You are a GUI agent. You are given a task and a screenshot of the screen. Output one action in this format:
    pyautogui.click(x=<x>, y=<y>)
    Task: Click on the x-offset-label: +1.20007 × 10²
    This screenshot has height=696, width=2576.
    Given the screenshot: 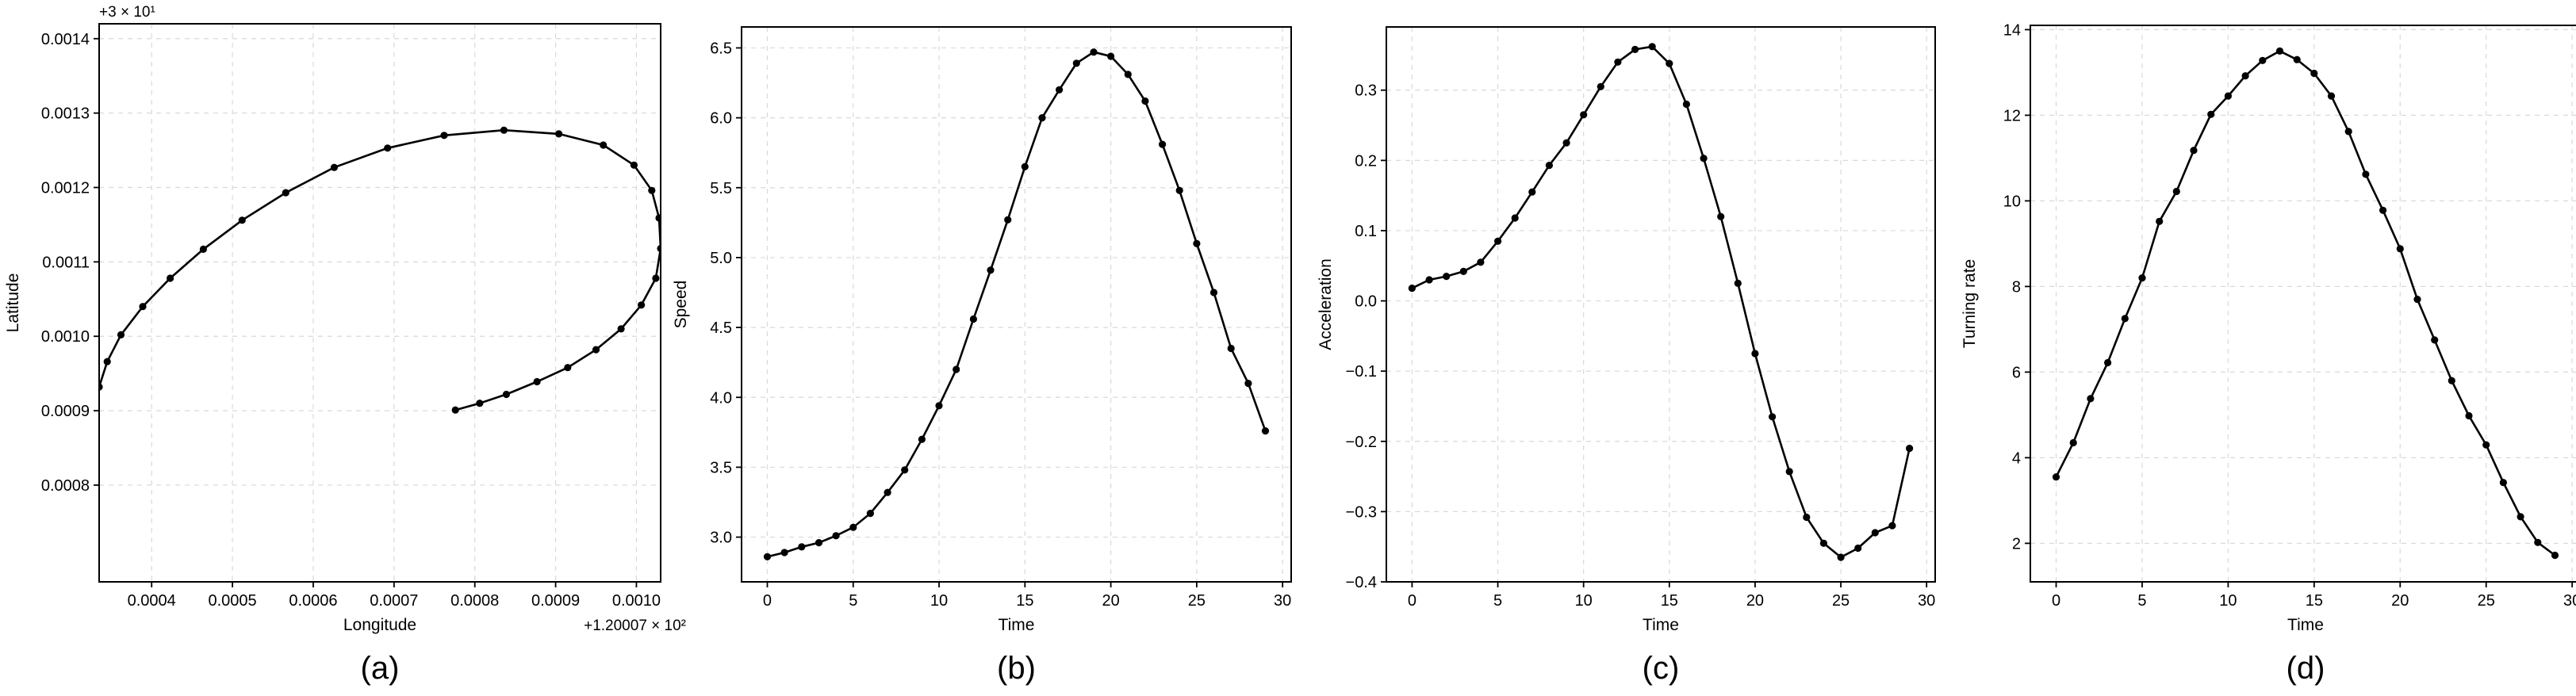 What is the action you would take?
    pyautogui.click(x=635, y=626)
    